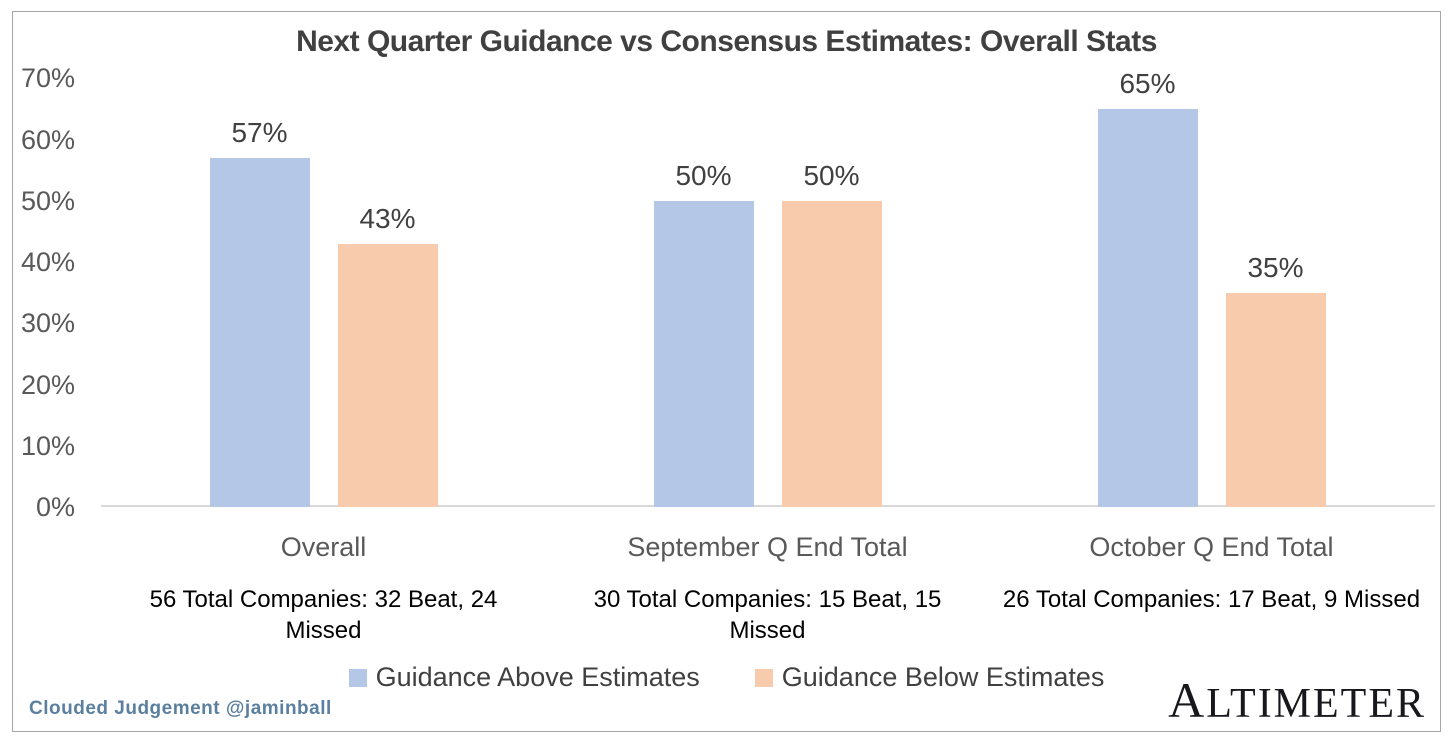 The width and height of the screenshot is (1452, 748). What do you see at coordinates (259, 132) in the screenshot?
I see `bar-value-label: 57%` at bounding box center [259, 132].